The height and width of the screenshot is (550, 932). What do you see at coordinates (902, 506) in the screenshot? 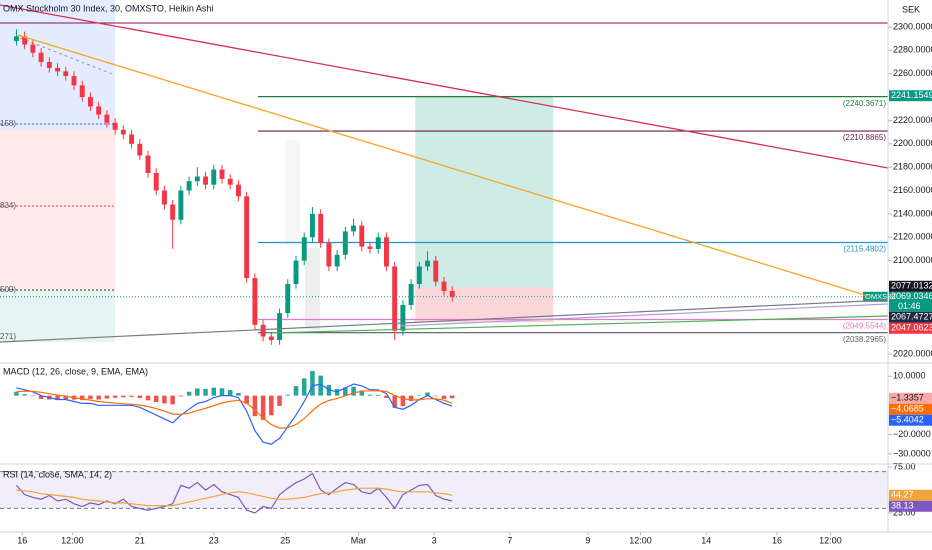
I see `price-badge-label: 38.13` at bounding box center [902, 506].